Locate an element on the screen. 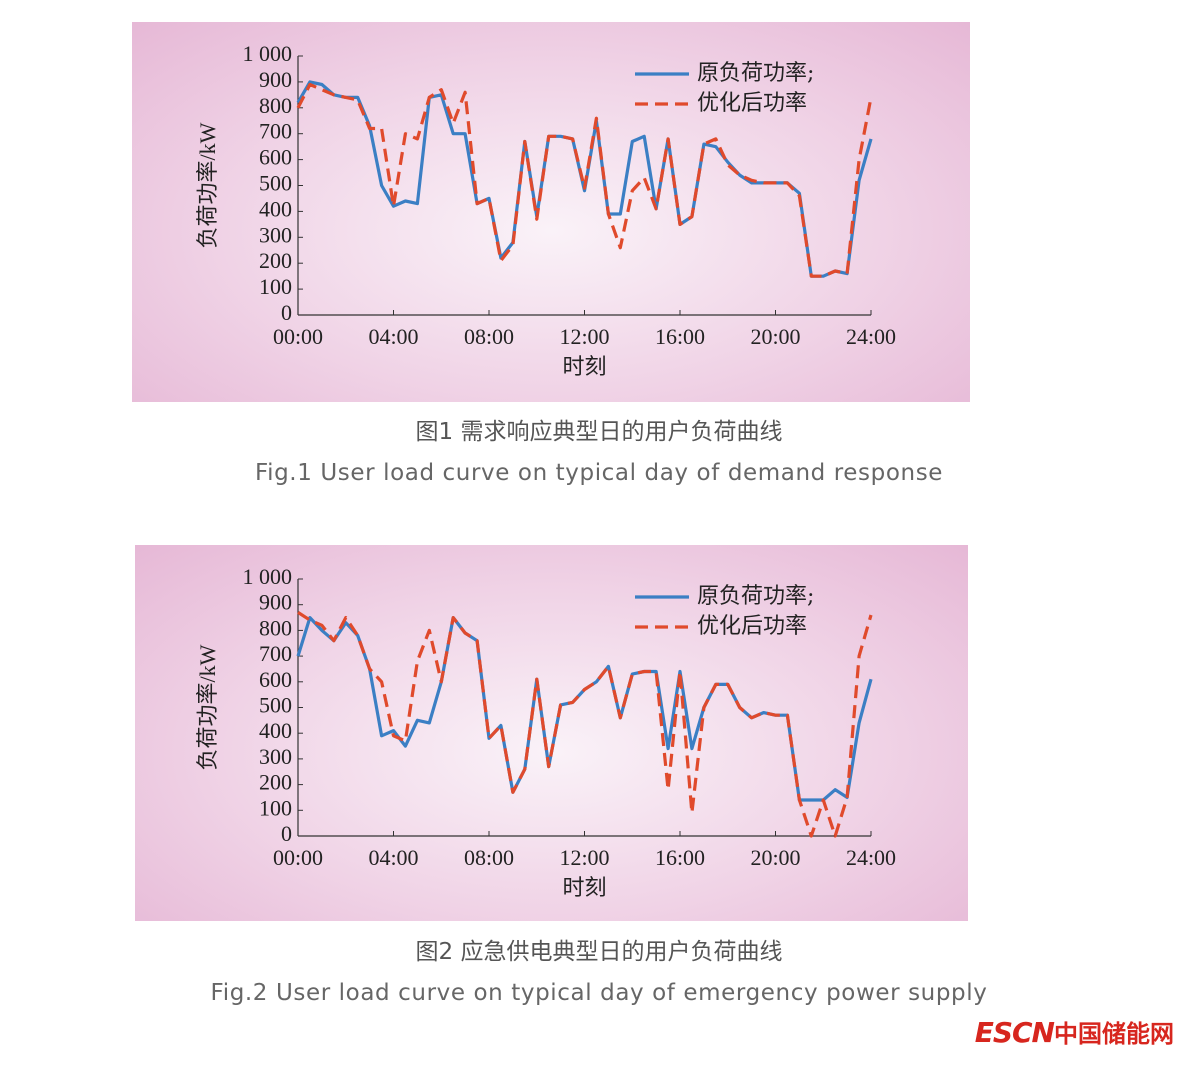 The image size is (1198, 1066). caption: 图2 应急供电典型日的用户负荷曲线 is located at coordinates (599, 952).